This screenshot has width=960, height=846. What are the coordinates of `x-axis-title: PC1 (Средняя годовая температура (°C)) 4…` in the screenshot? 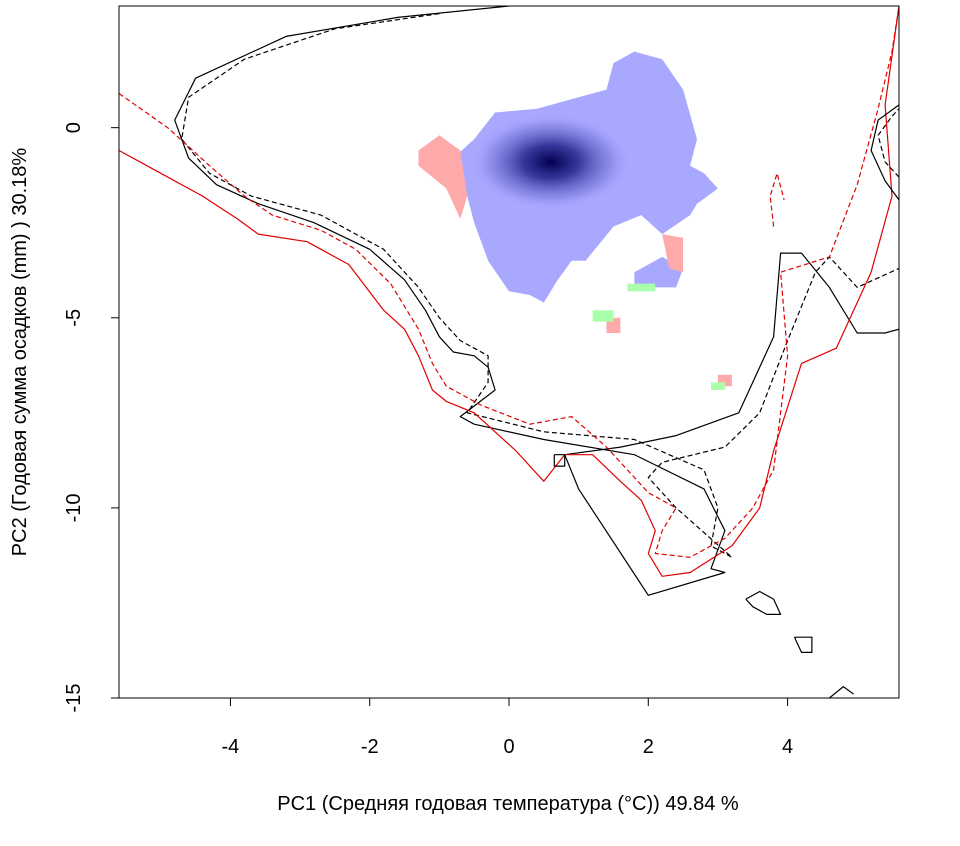 It's located at (508, 804).